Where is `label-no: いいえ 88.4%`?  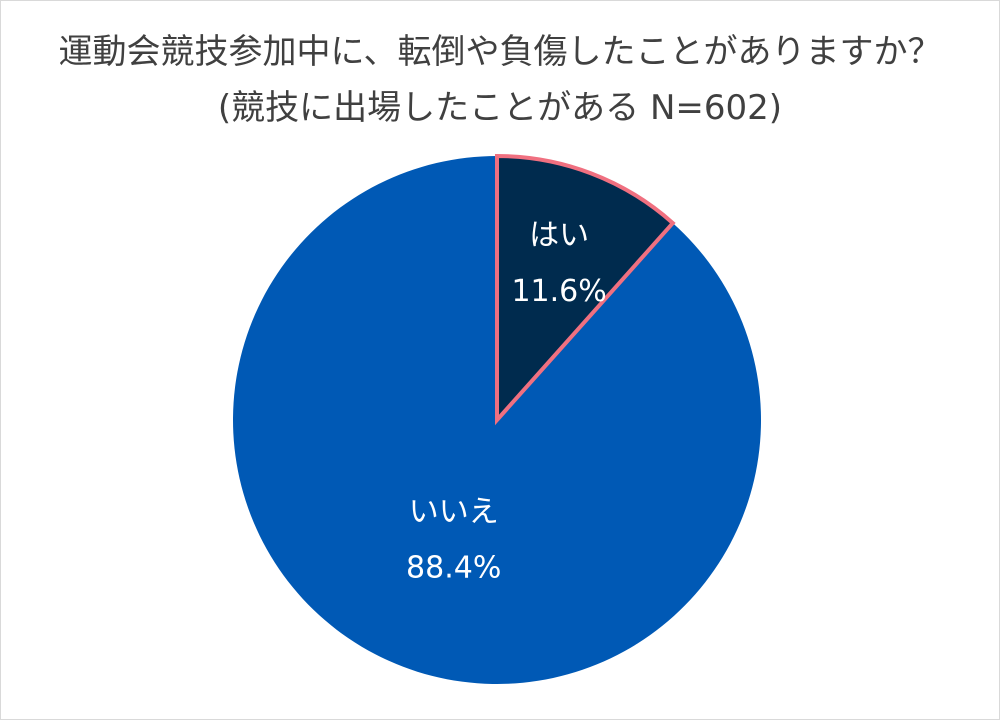 label-no: いいえ 88.4% is located at coordinates (453, 539).